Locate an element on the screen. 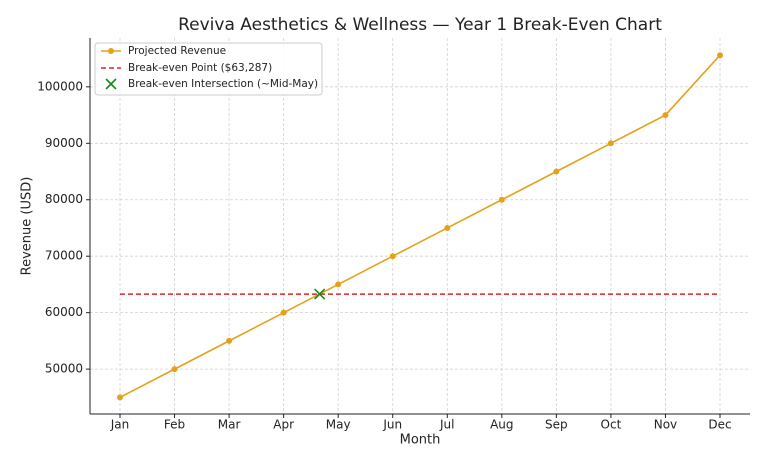  x-tick-label: Jun is located at coordinates (392, 425).